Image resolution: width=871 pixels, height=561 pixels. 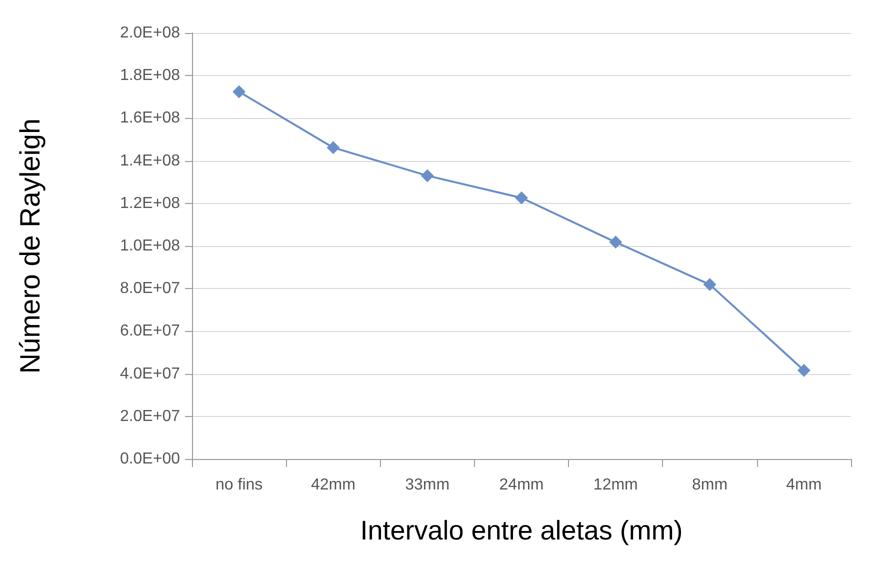 I want to click on x-tick-label: 4mm, so click(x=804, y=485).